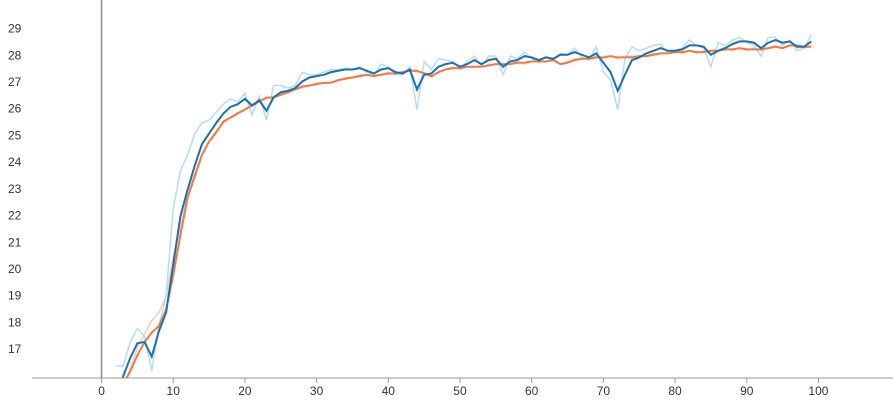 The image size is (893, 400). What do you see at coordinates (15, 242) in the screenshot?
I see `y-tick-label: 21` at bounding box center [15, 242].